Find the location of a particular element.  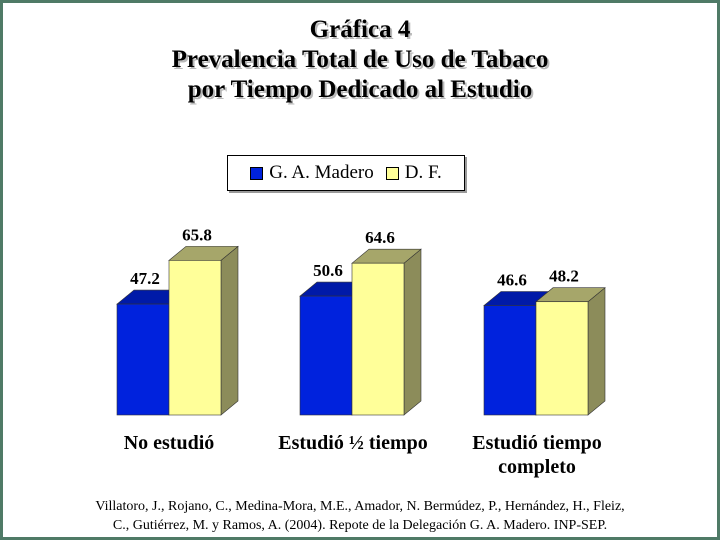

data-label-0-0: 47.2 is located at coordinates (145, 278).